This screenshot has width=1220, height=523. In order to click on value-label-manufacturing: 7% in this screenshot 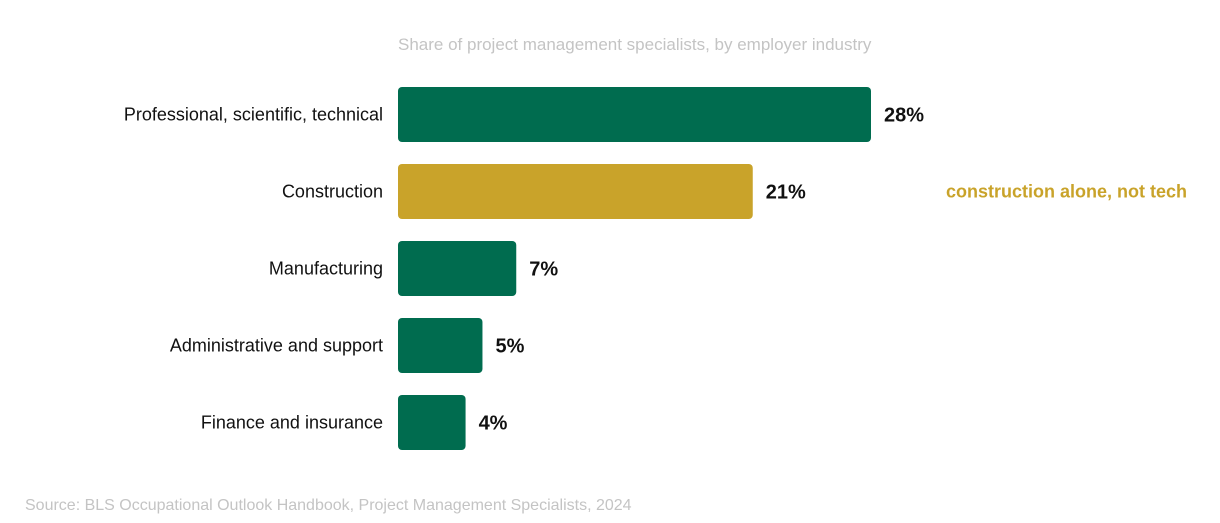, I will do `click(543, 270)`.